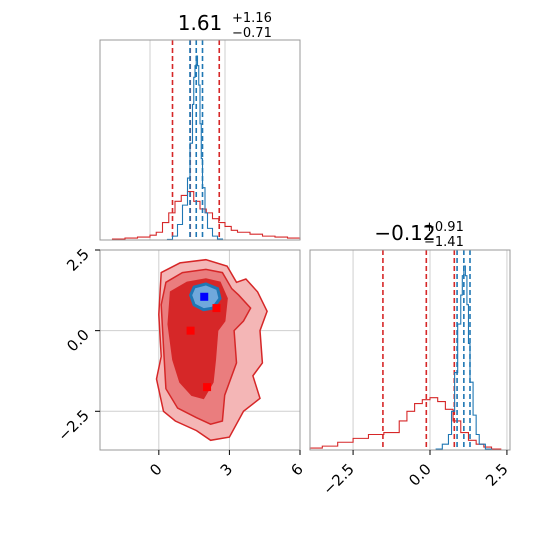 Image resolution: width=550 pixels, height=550 pixels. What do you see at coordinates (404, 233) in the screenshot?
I see `bottom-right-title-value: −0.12` at bounding box center [404, 233].